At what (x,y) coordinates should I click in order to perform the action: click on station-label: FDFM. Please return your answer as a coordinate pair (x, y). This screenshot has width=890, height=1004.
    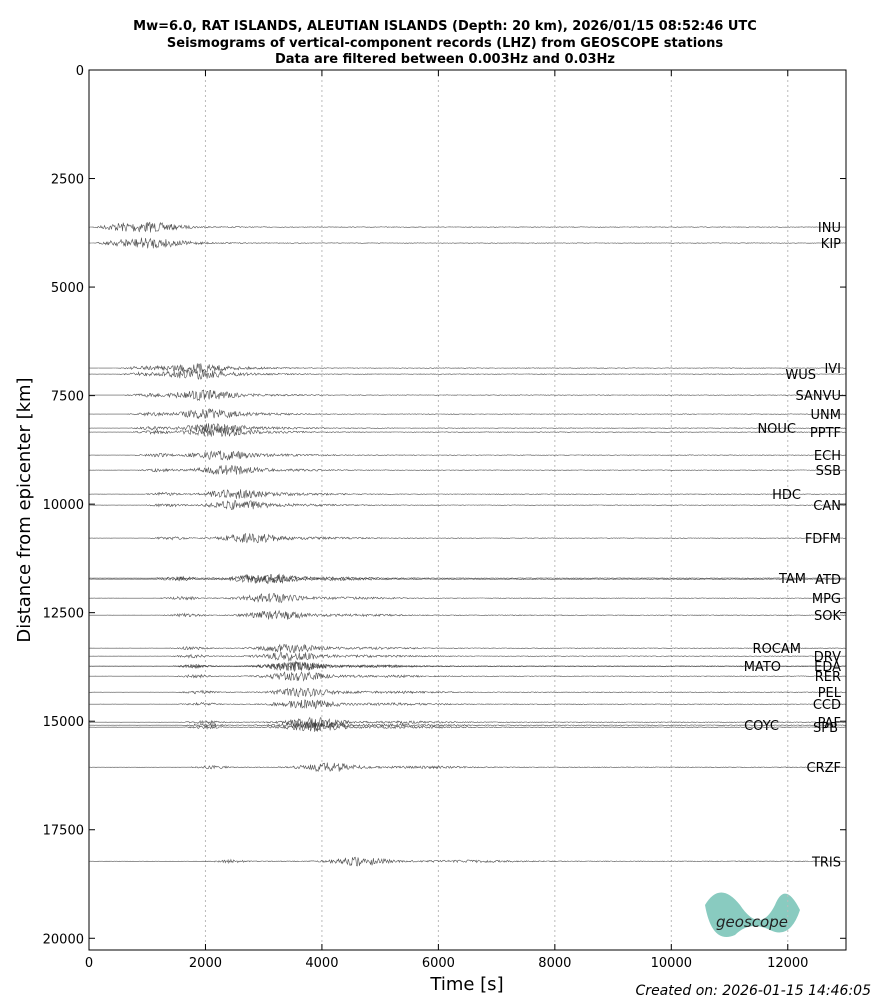
    Looking at the image, I should click on (823, 539).